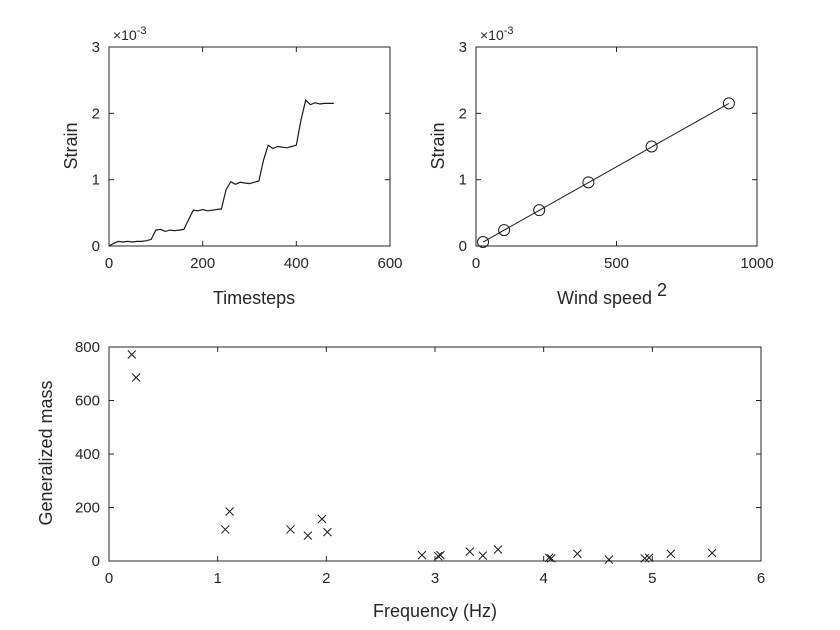 The width and height of the screenshot is (840, 630). Describe the element at coordinates (217, 578) in the screenshot. I see `x-tick-label: 1` at that location.